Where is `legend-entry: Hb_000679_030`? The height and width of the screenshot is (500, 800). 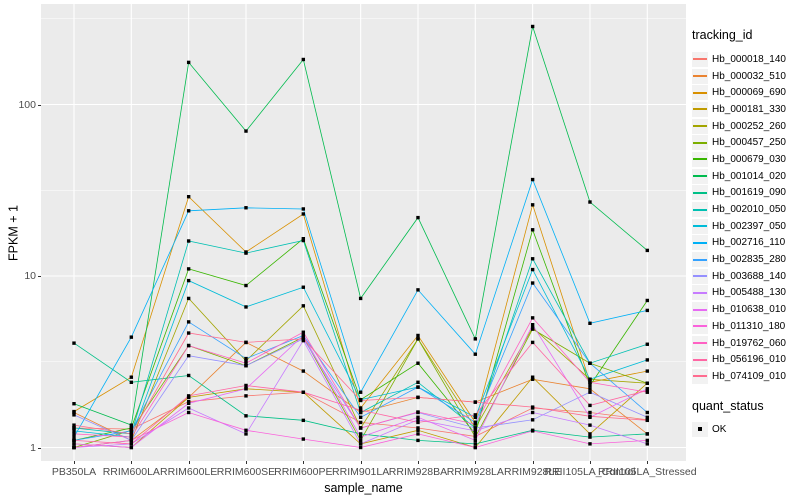
legend-entry: Hb_000679_030 is located at coordinates (745, 159).